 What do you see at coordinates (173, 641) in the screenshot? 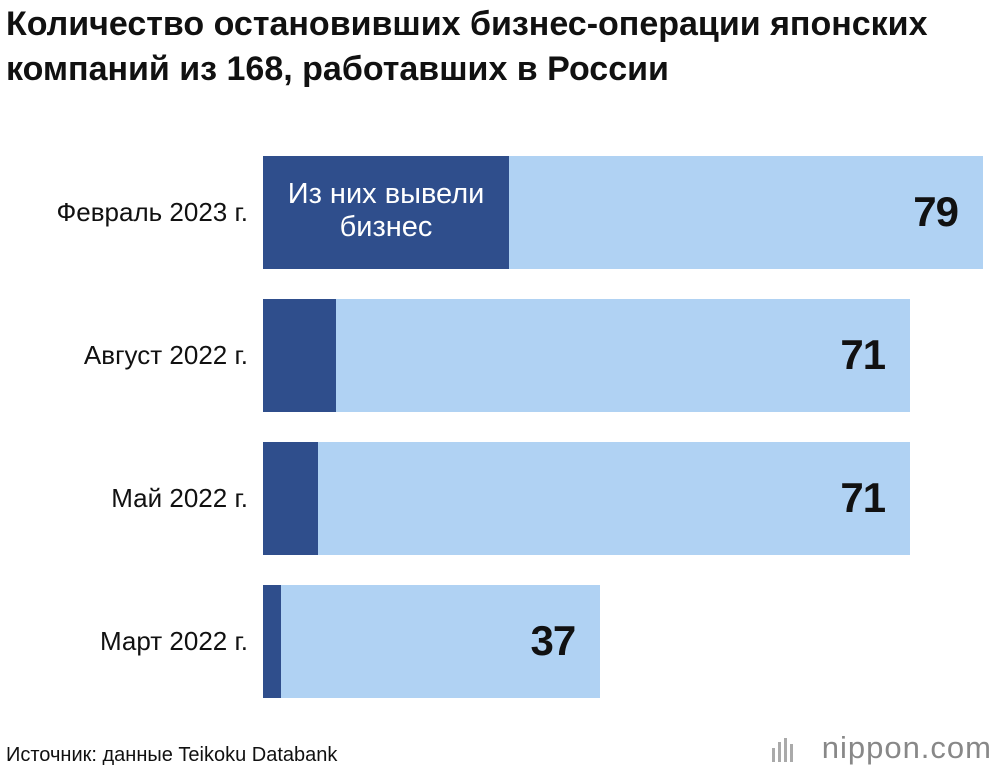
I see `category-label: Март 2022 г.` at bounding box center [173, 641].